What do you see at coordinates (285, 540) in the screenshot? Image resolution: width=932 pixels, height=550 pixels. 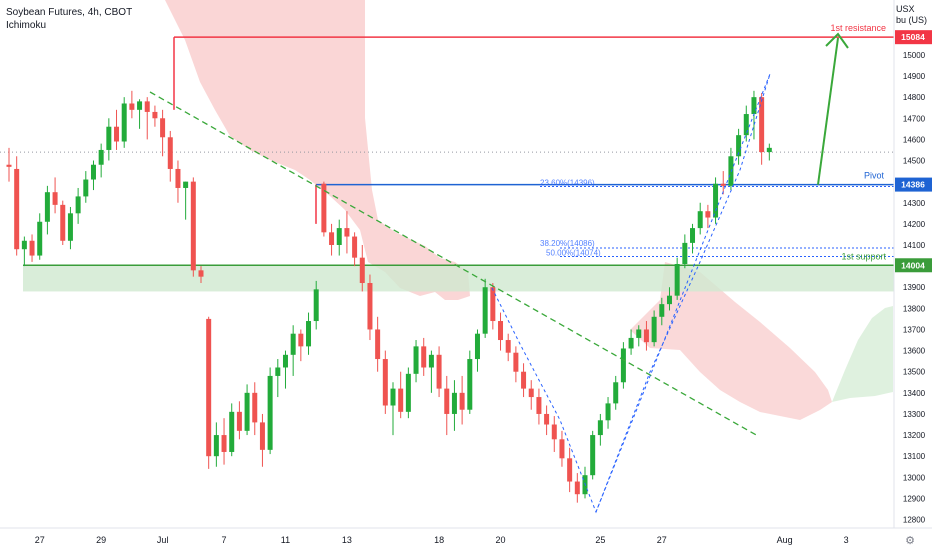 I see `time-tick-label: 11` at bounding box center [285, 540].